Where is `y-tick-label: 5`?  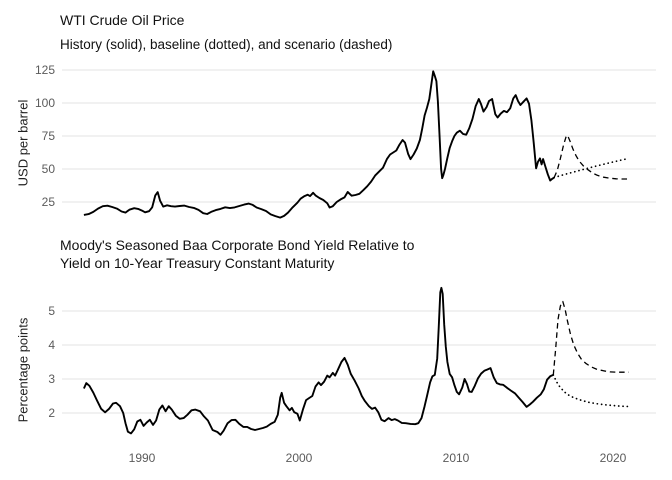 y-tick-label: 5 is located at coordinates (51, 311).